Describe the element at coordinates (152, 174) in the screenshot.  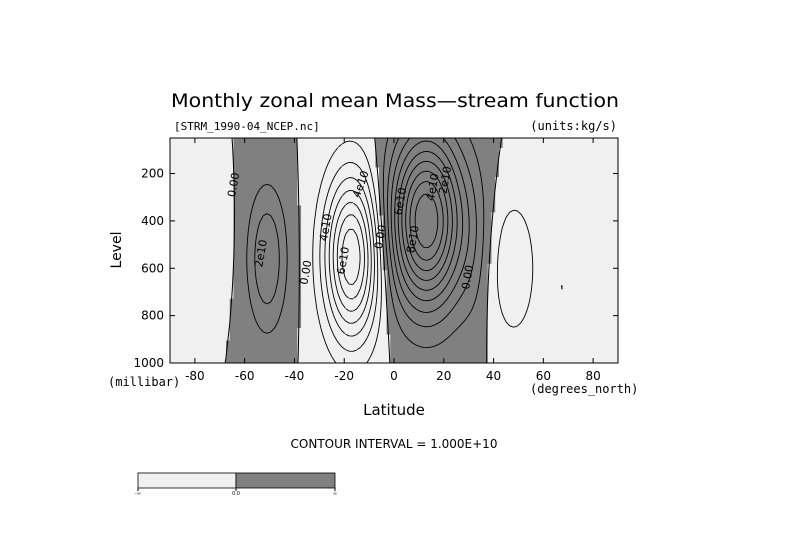
I see `y-tick-label: 200` at that location.